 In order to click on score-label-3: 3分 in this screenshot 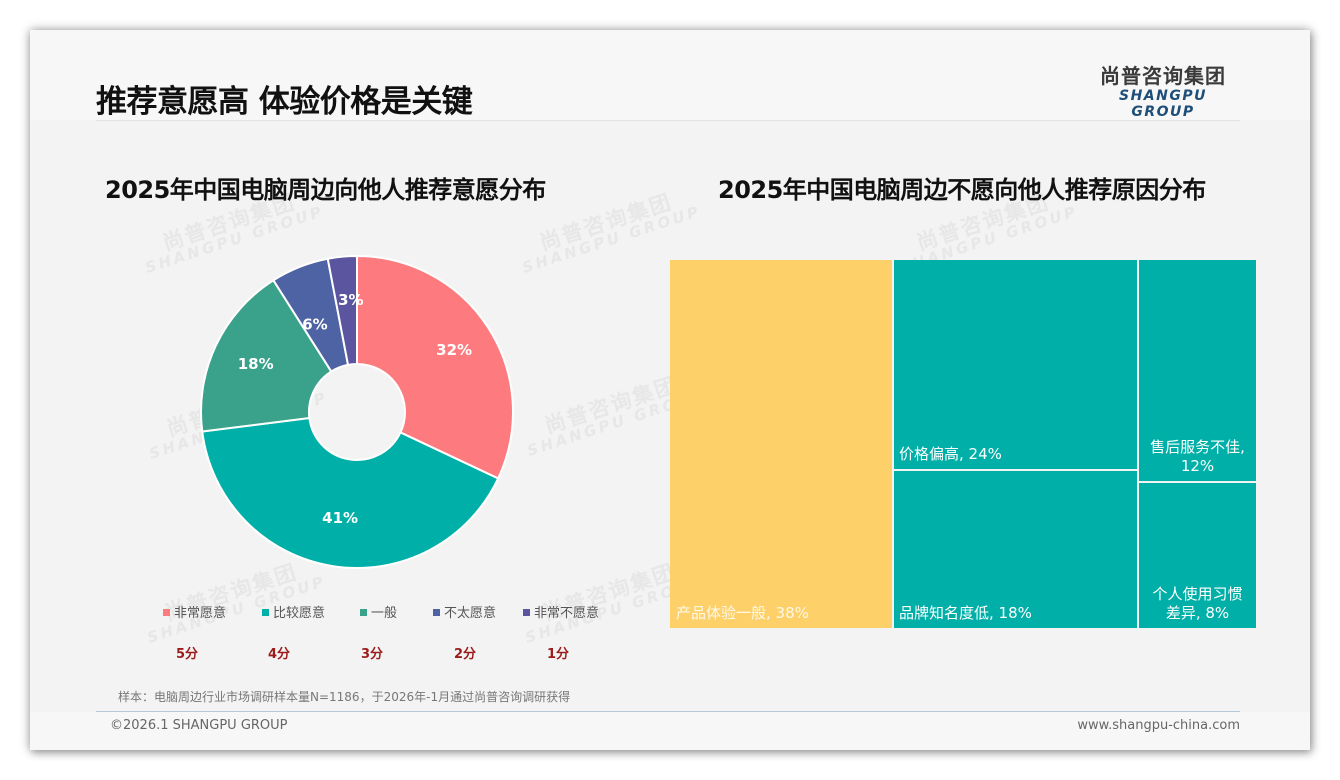, I will do `click(372, 654)`.